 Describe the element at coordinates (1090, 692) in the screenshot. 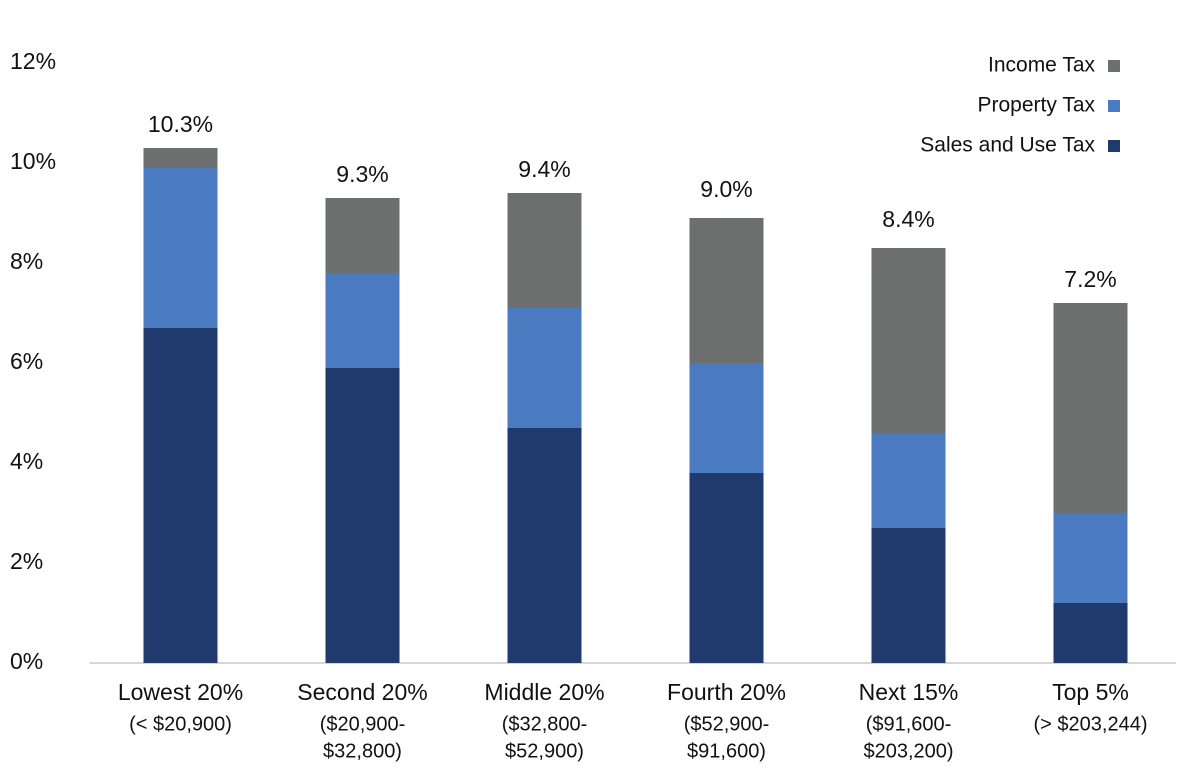

I see `x-tick-label: Top 5%` at that location.